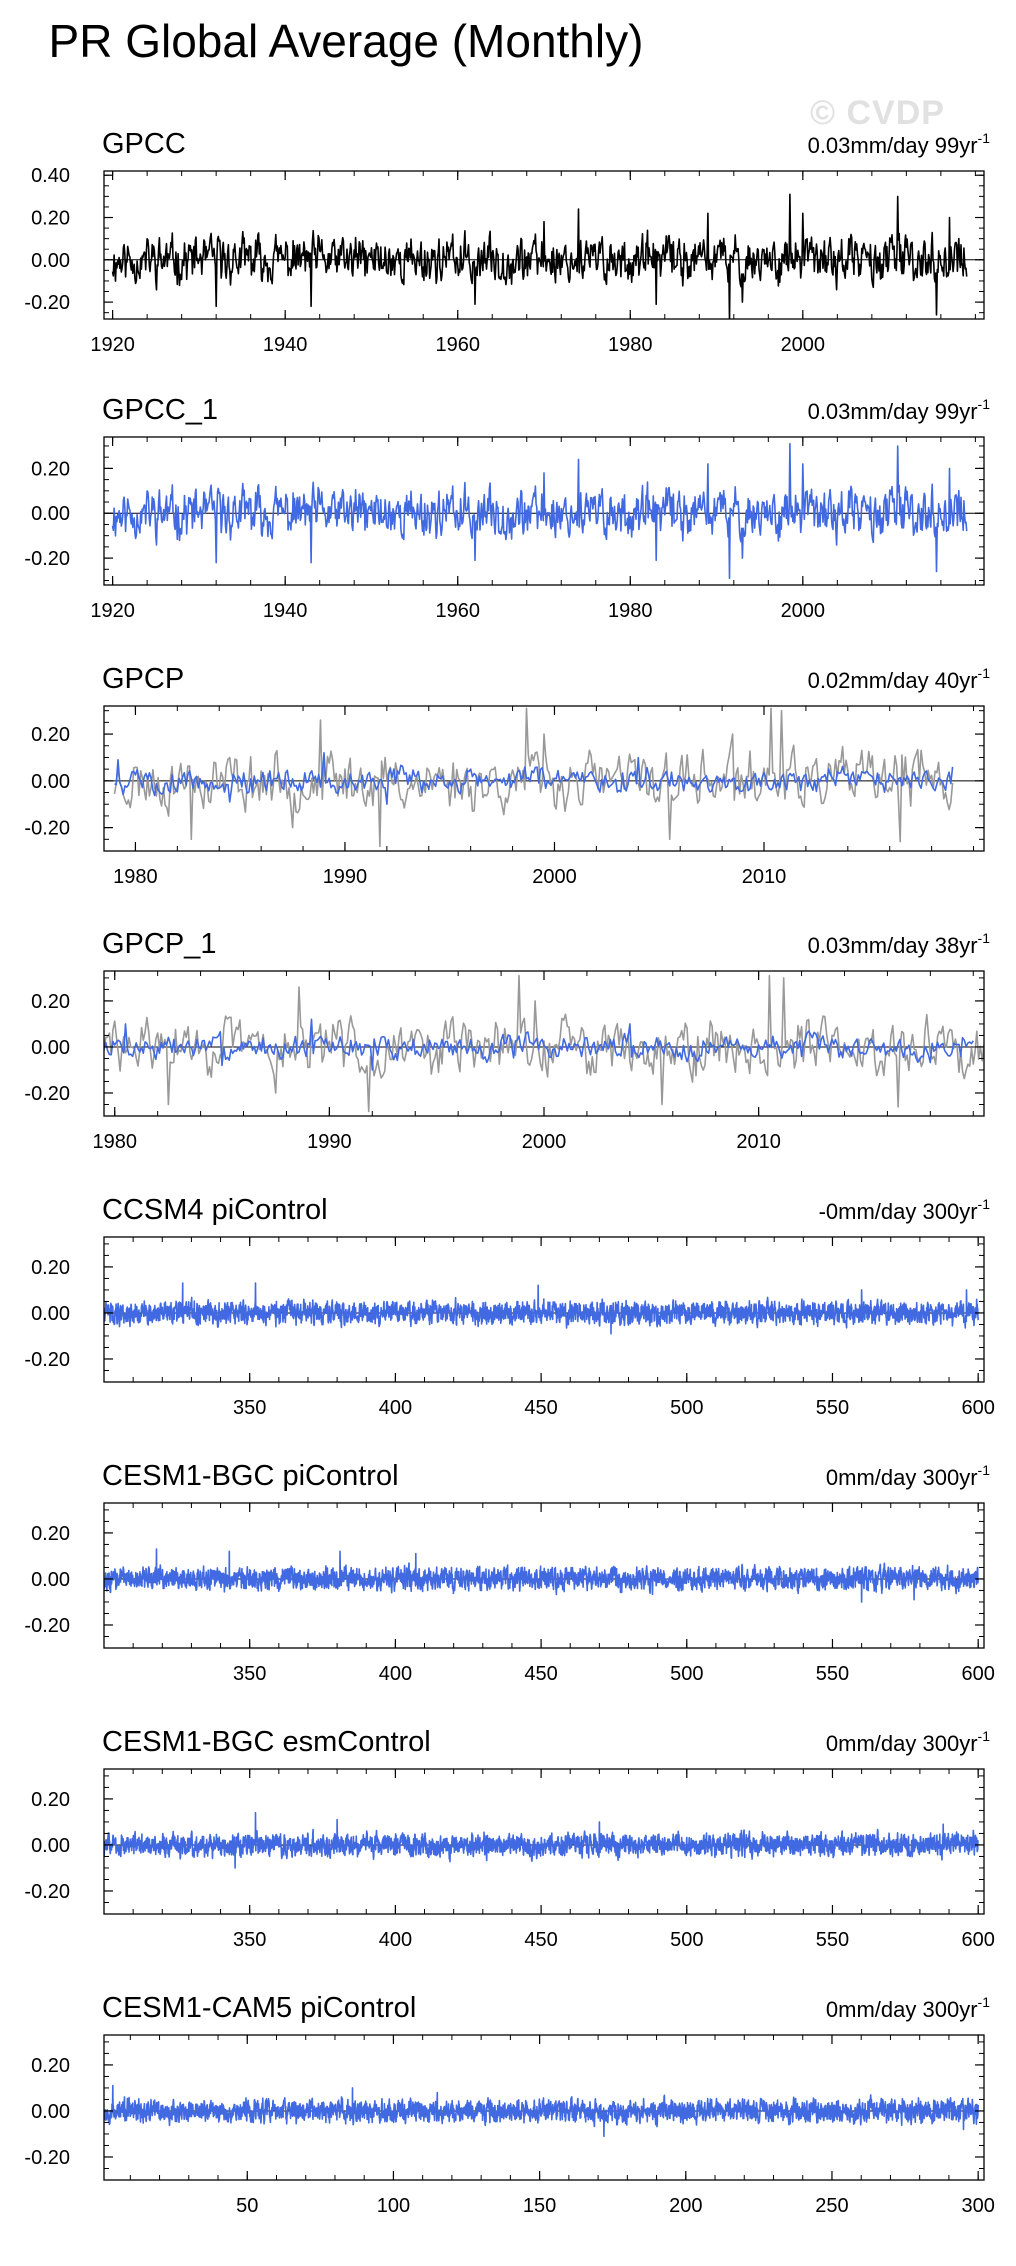  Describe the element at coordinates (893, 411) in the screenshot. I see `trend-value: 0.03mm/day 99yr` at that location.